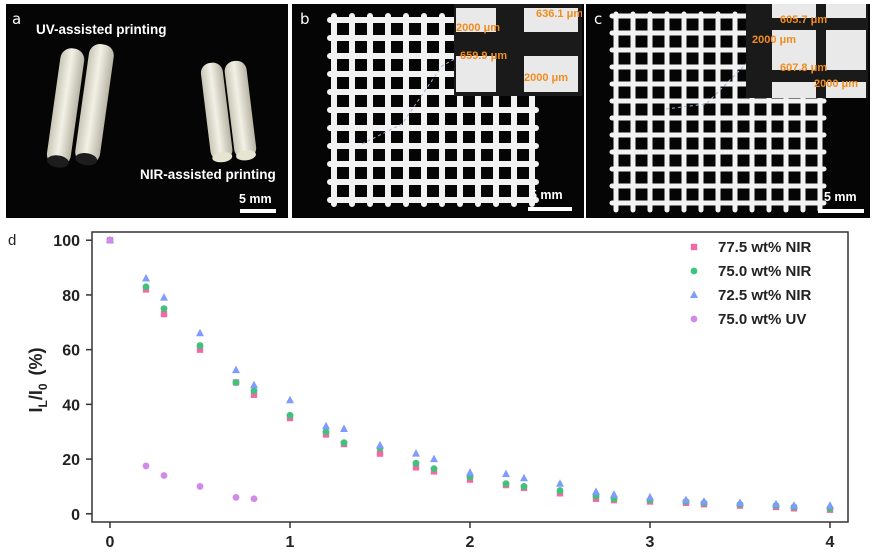 This screenshot has width=878, height=560. What do you see at coordinates (71, 351) in the screenshot?
I see `y-tick-label: 60` at bounding box center [71, 351].